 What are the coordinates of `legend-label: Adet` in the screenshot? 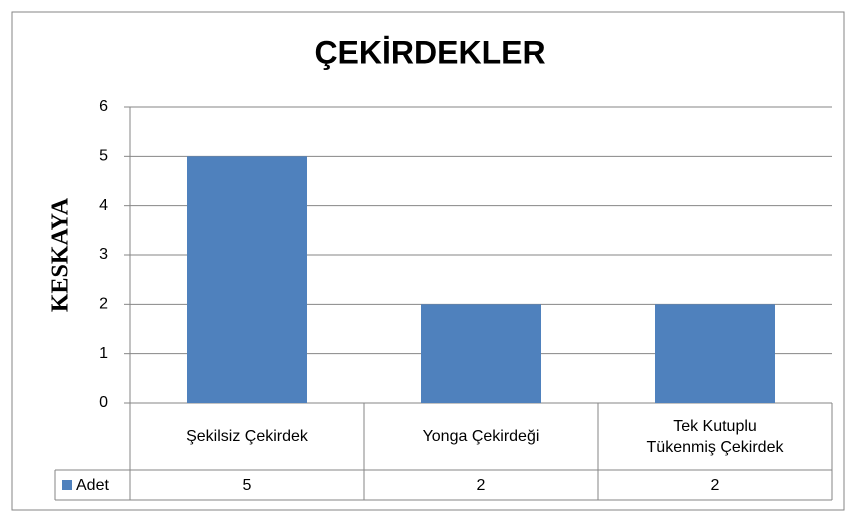 It's located at (92, 485).